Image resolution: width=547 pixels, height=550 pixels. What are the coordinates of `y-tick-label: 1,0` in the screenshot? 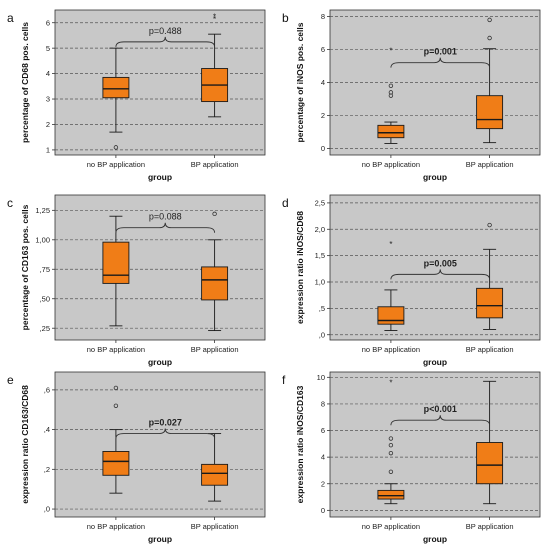 It's located at (320, 282).